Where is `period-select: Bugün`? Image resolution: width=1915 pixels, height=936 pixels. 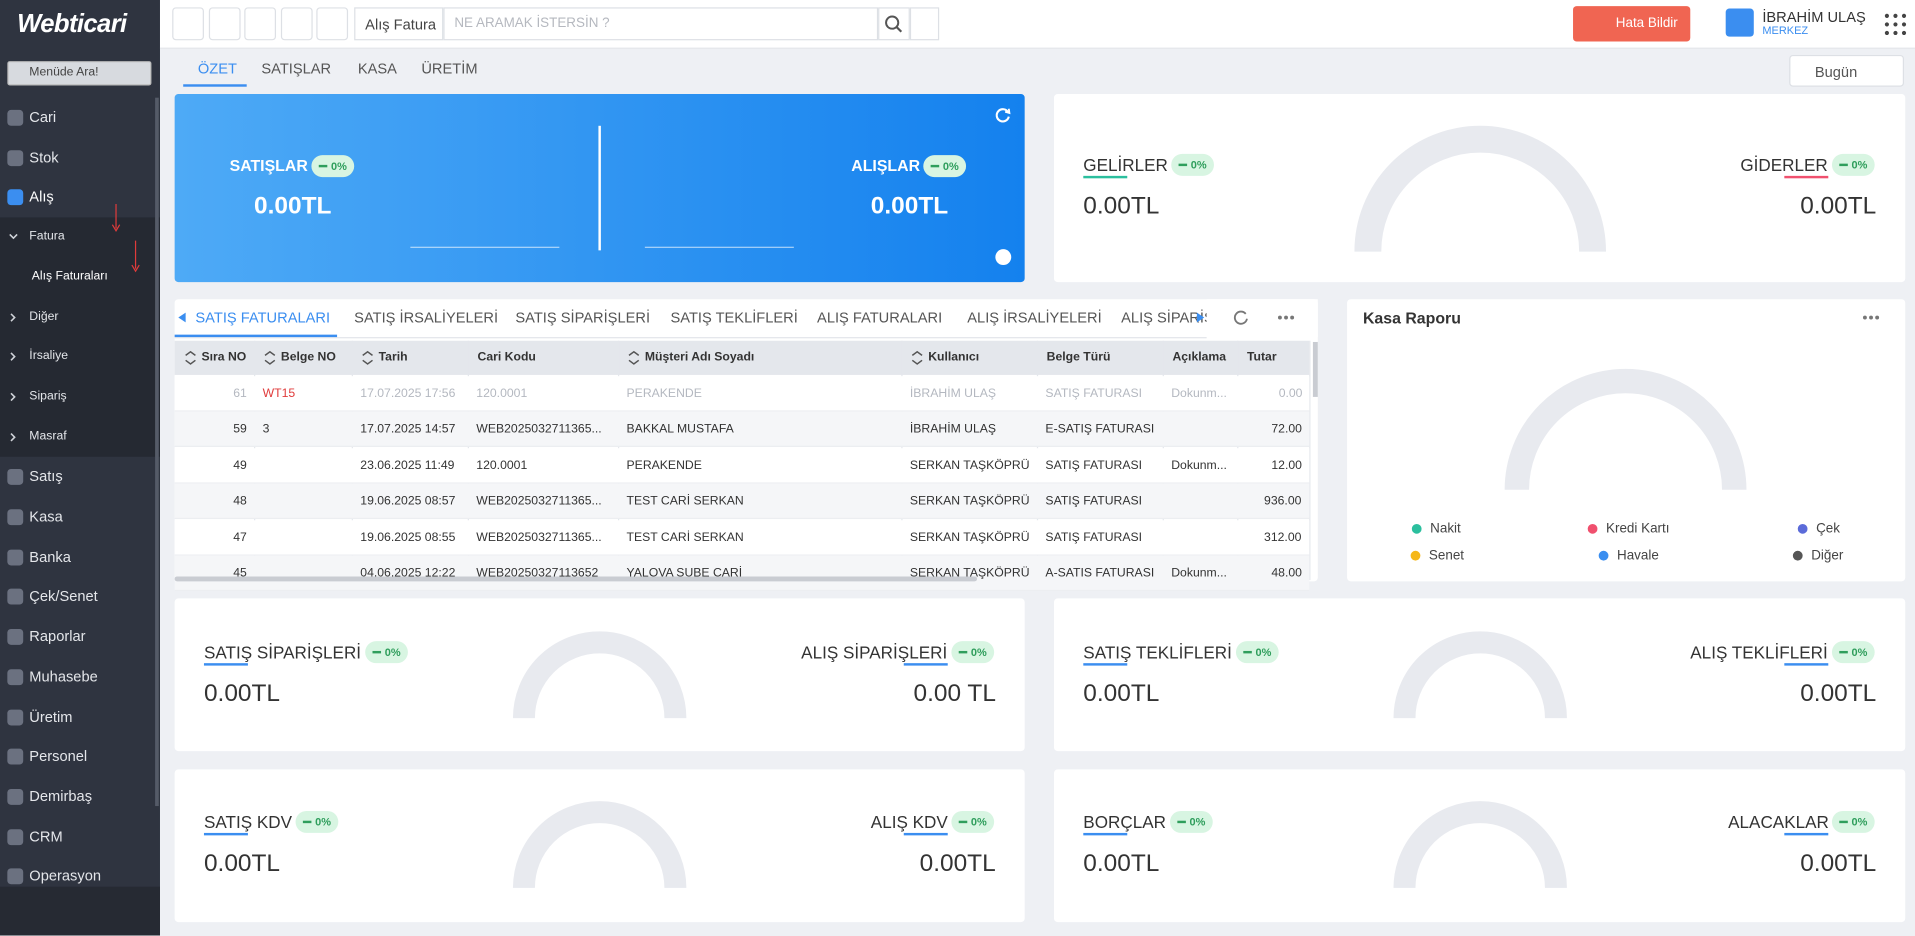
period-select: Bugün is located at coordinates (1847, 70).